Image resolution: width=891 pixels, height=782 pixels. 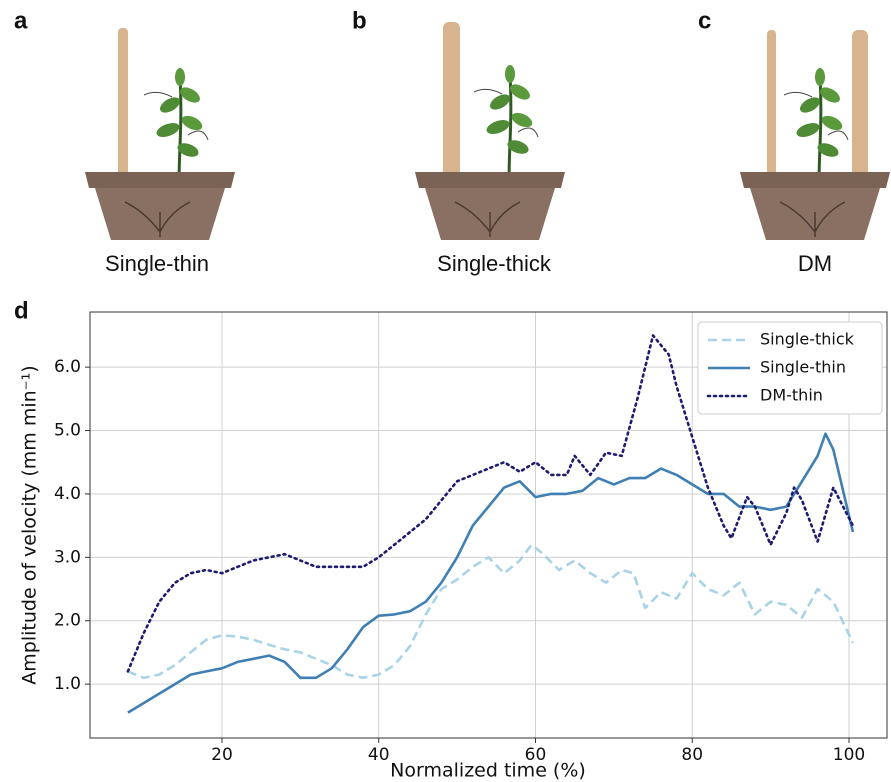 What do you see at coordinates (222, 755) in the screenshot?
I see `x-tick-label: 20` at bounding box center [222, 755].